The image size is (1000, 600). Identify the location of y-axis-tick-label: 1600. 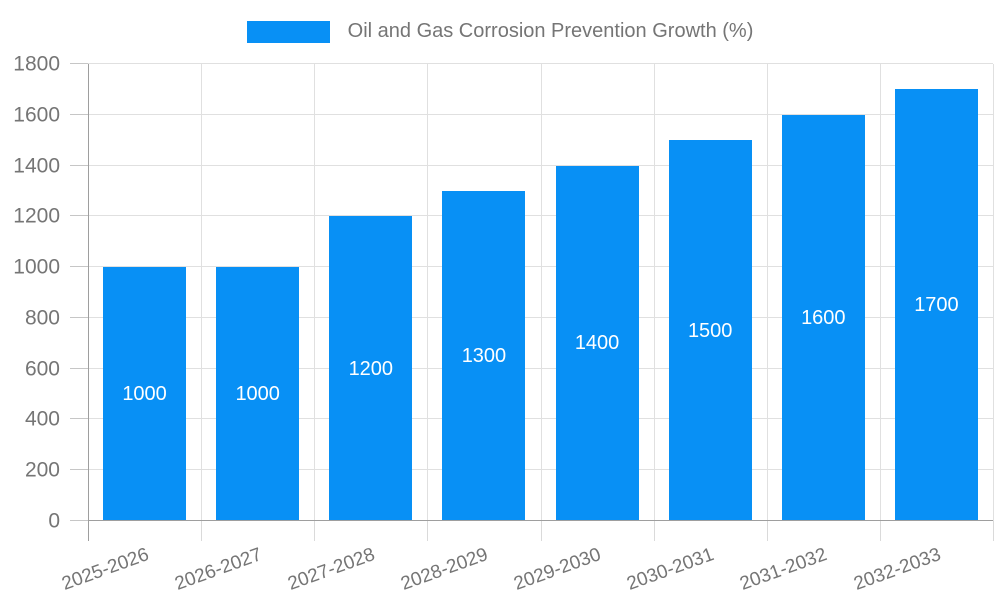
(36, 115).